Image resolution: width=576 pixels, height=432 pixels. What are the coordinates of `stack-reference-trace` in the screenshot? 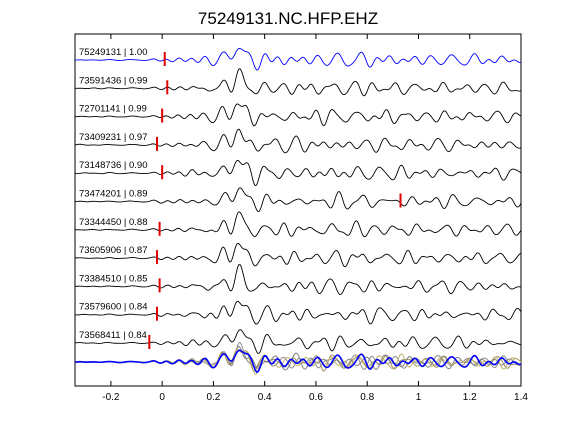 It's located at (298, 361).